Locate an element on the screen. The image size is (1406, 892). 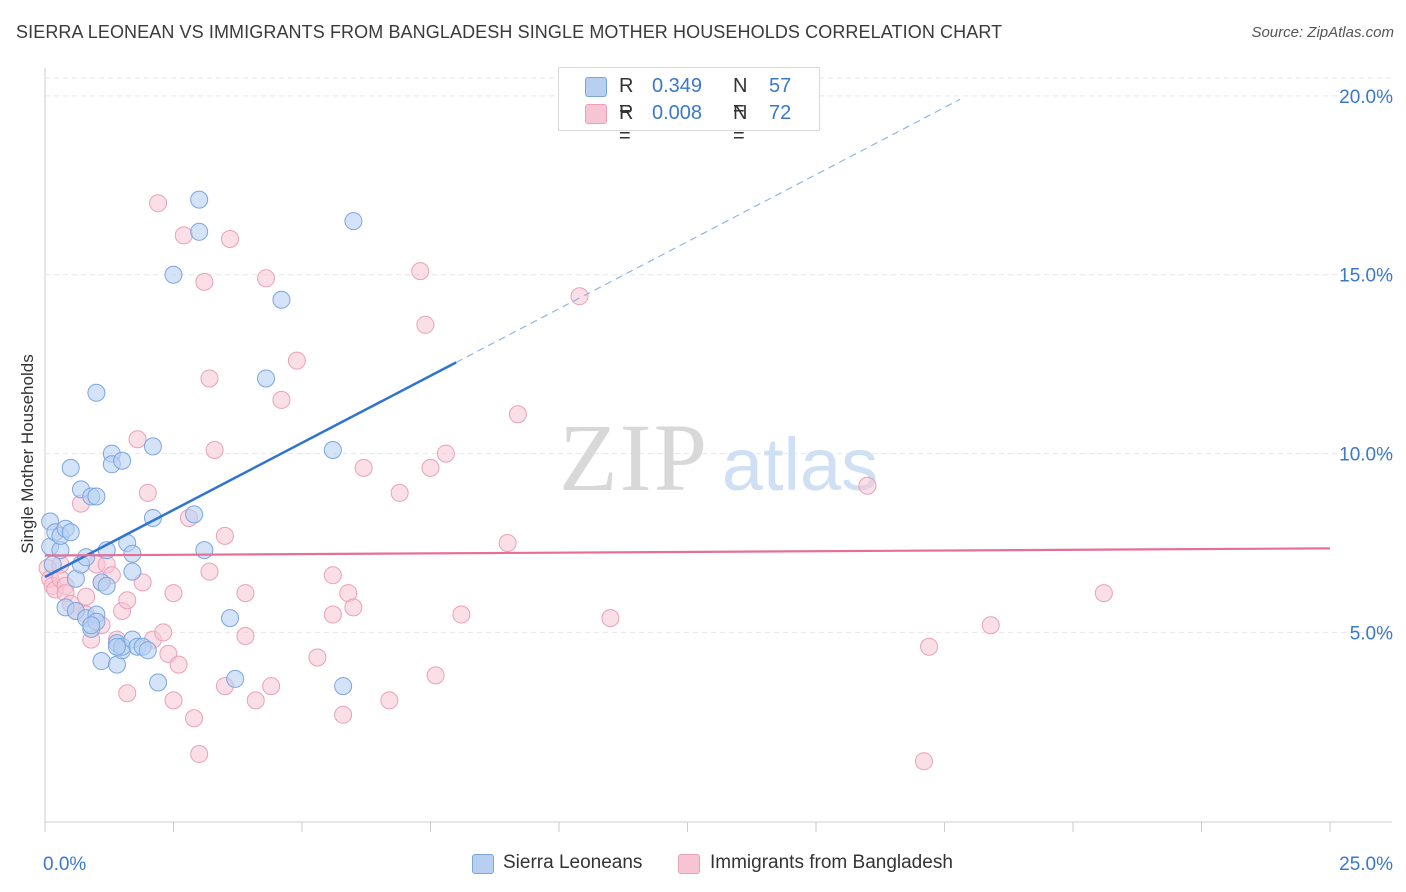
legend-swatch-blue is located at coordinates (596, 87).